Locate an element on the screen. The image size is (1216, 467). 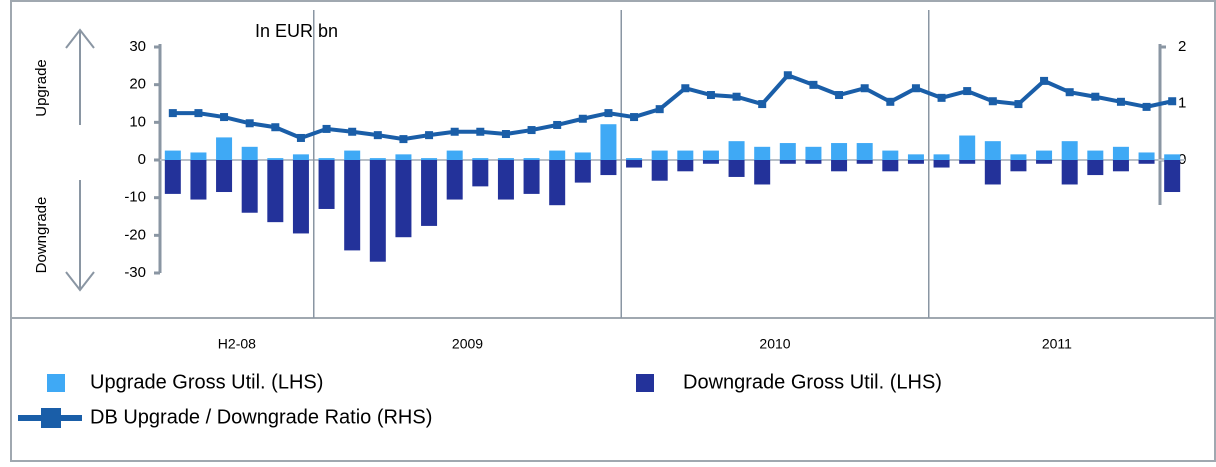
legend-label: Downgrade Gross Util. (LHS) is located at coordinates (812, 382).